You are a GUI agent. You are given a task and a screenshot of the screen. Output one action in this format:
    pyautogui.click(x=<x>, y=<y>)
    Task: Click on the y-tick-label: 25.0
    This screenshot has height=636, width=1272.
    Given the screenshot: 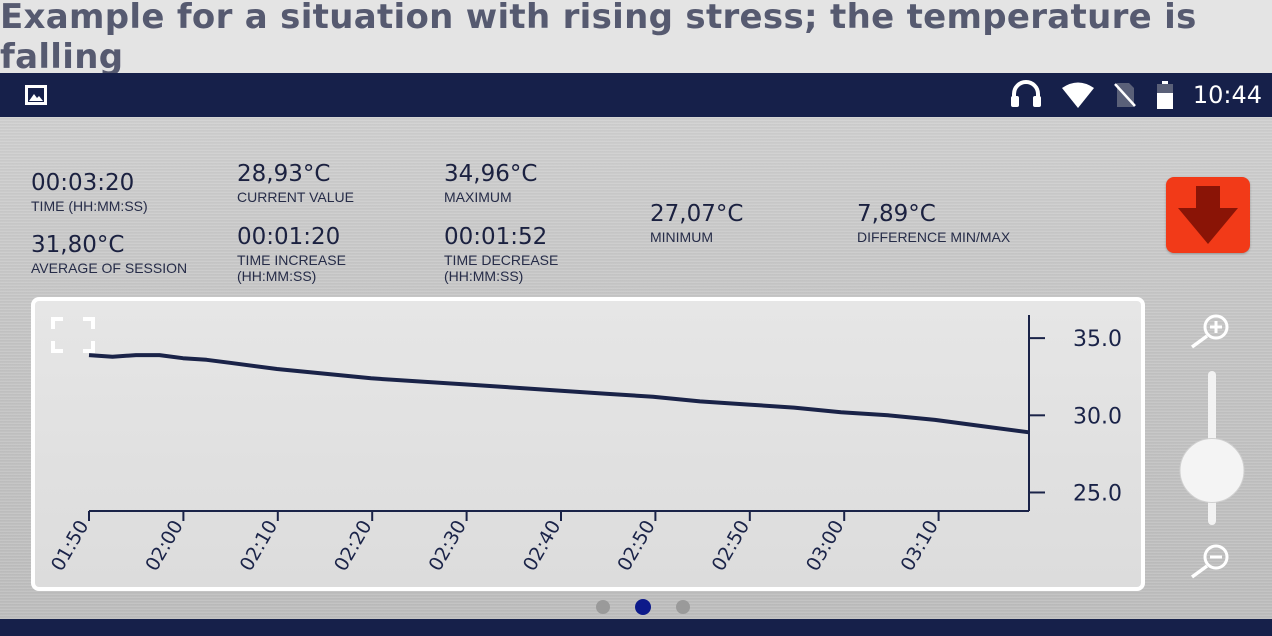 What is the action you would take?
    pyautogui.click(x=1097, y=493)
    